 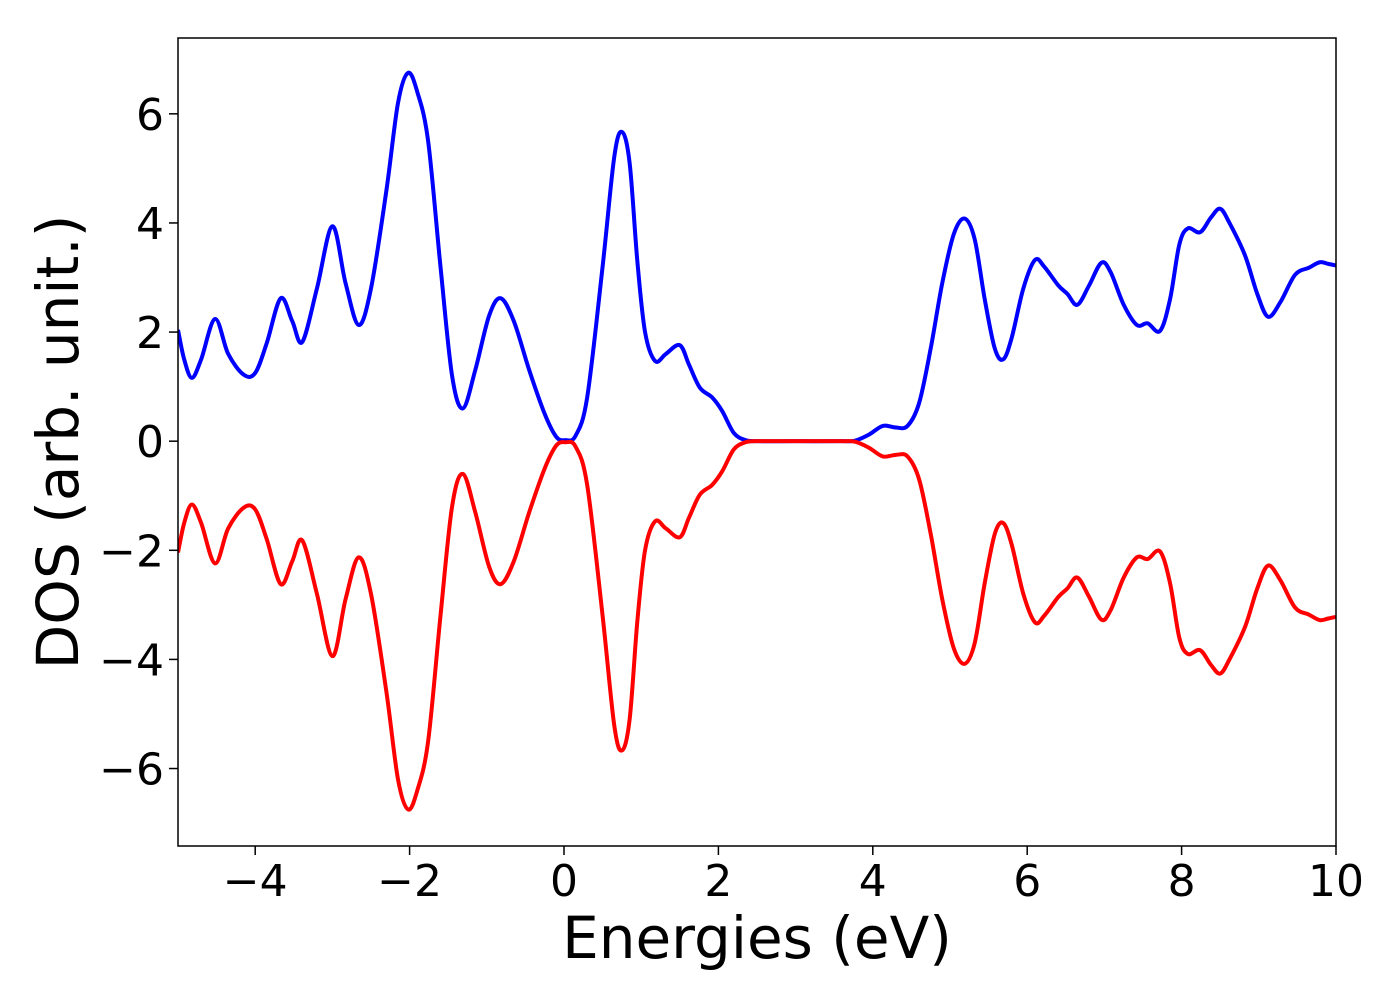 I want to click on y-tick-label: 0, so click(x=150, y=442).